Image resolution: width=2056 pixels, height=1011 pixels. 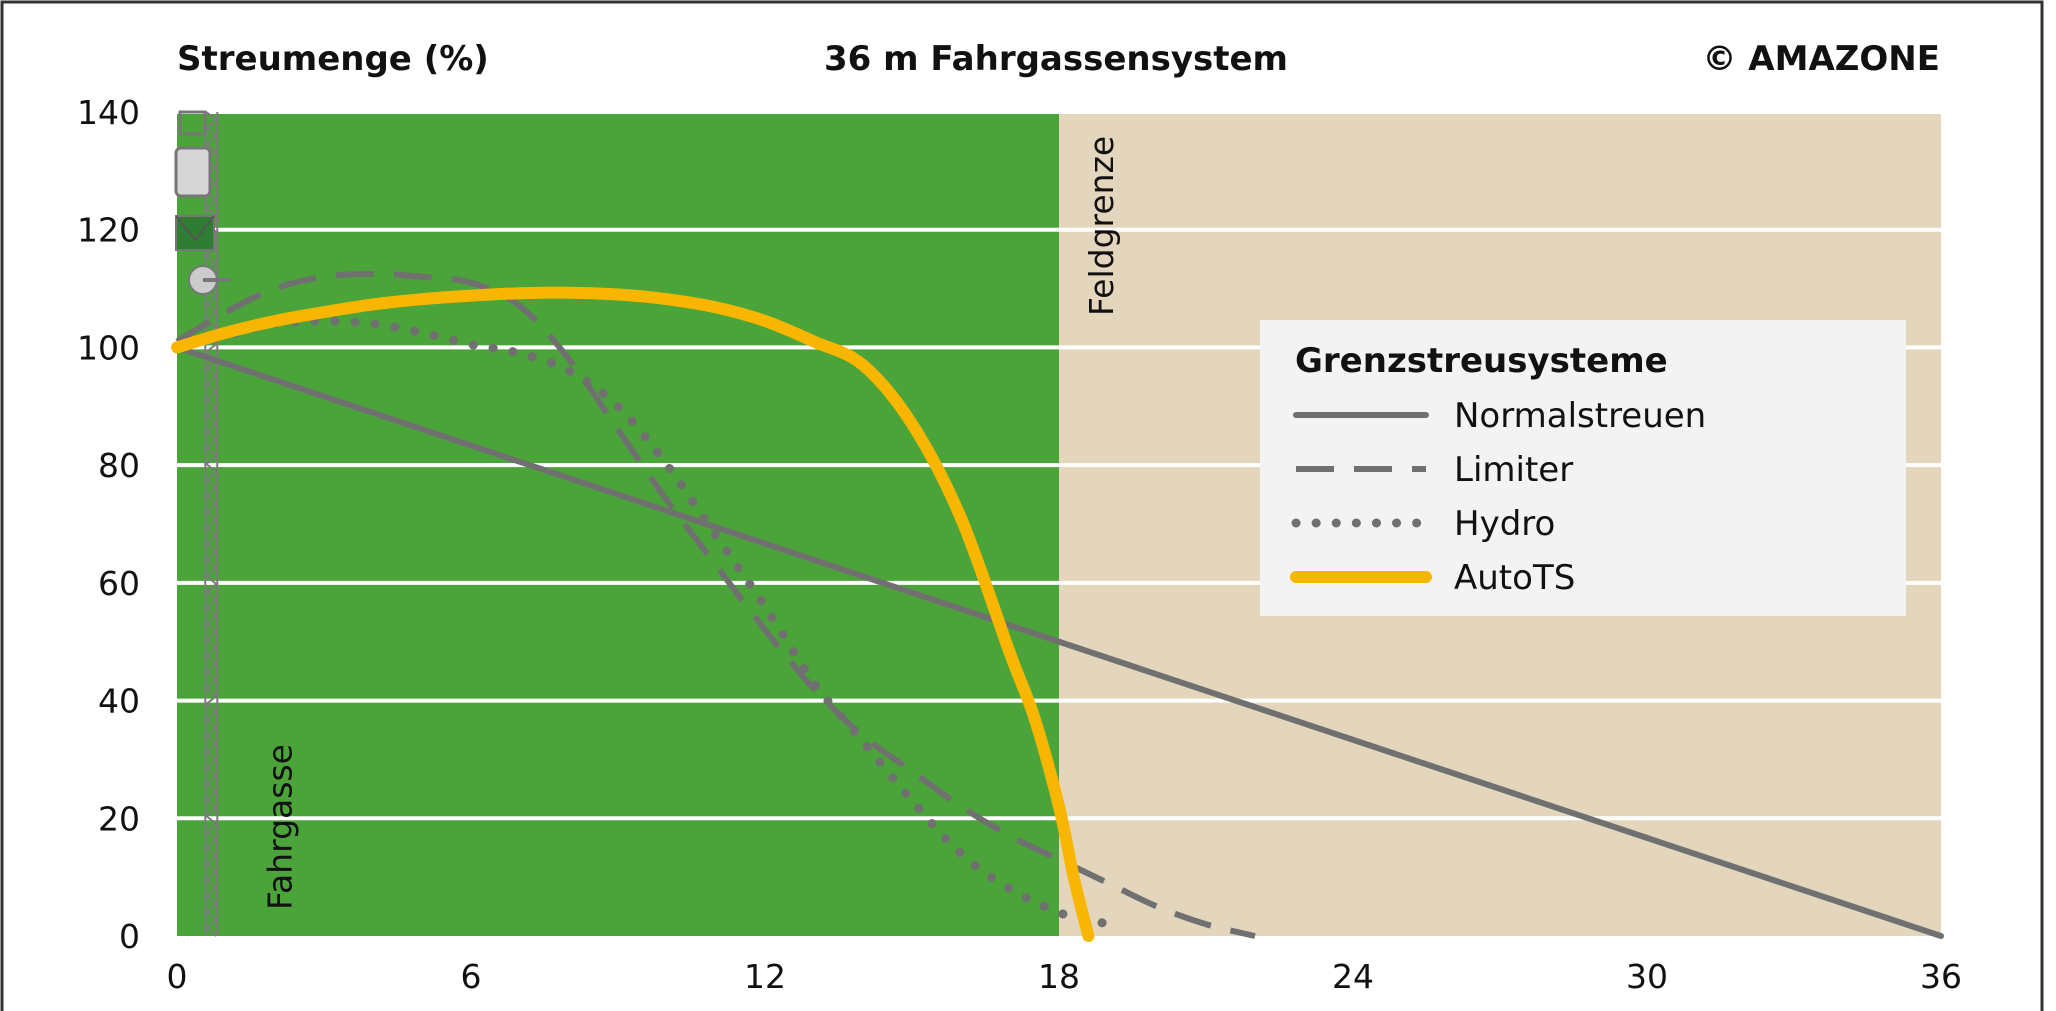 I want to click on x-tick-30: 30, so click(x=1647, y=976).